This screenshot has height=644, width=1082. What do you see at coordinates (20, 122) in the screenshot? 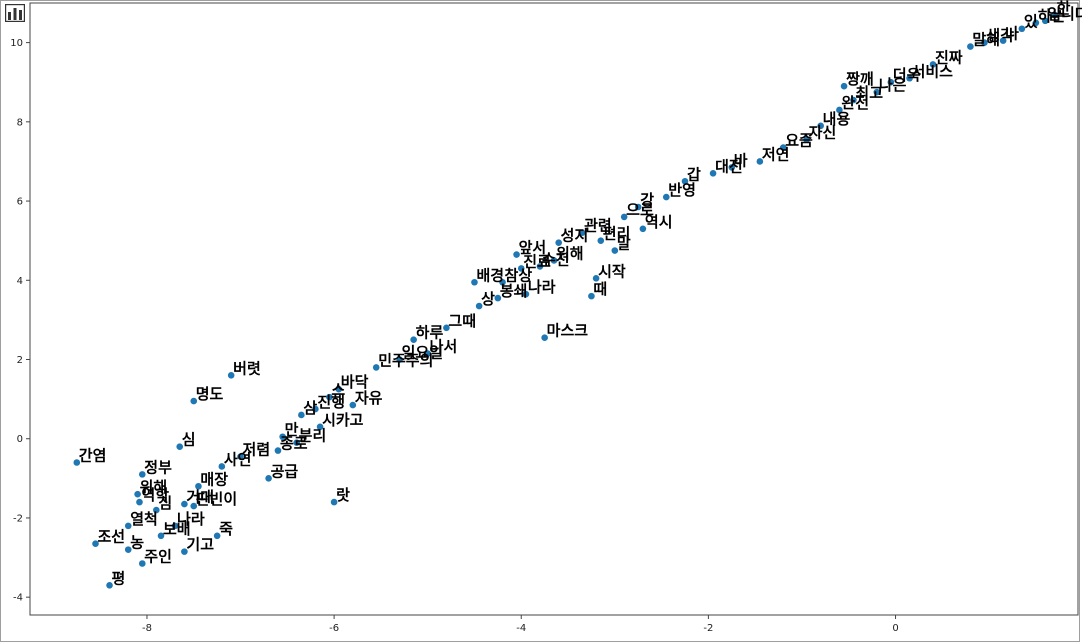
I see `y-tick-label: 8` at bounding box center [20, 122].